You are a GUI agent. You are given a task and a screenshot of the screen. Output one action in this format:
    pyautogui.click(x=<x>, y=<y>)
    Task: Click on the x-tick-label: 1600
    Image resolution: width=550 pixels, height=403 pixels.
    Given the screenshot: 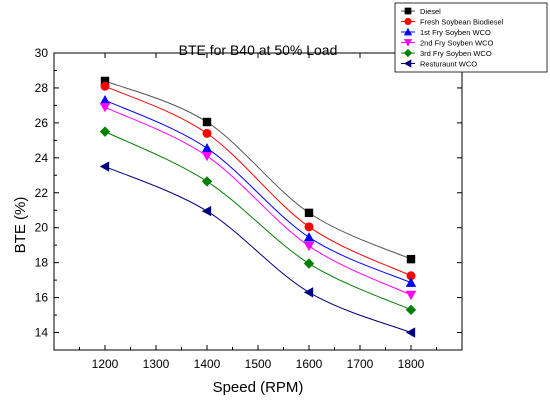 What is the action you would take?
    pyautogui.click(x=309, y=364)
    